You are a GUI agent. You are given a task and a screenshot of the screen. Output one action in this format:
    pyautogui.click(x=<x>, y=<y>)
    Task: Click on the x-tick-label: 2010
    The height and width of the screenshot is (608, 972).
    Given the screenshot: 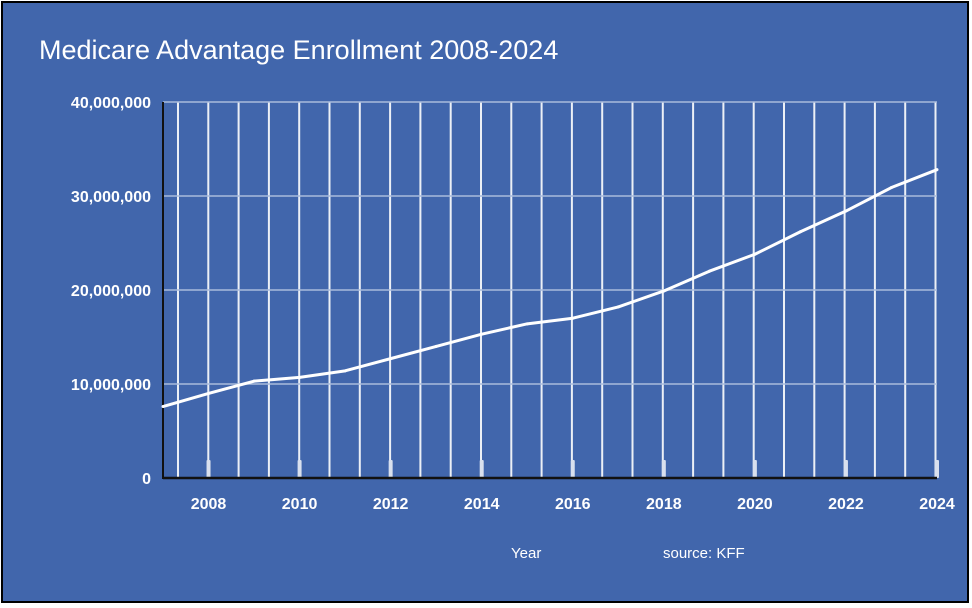 What is the action you would take?
    pyautogui.click(x=300, y=504)
    